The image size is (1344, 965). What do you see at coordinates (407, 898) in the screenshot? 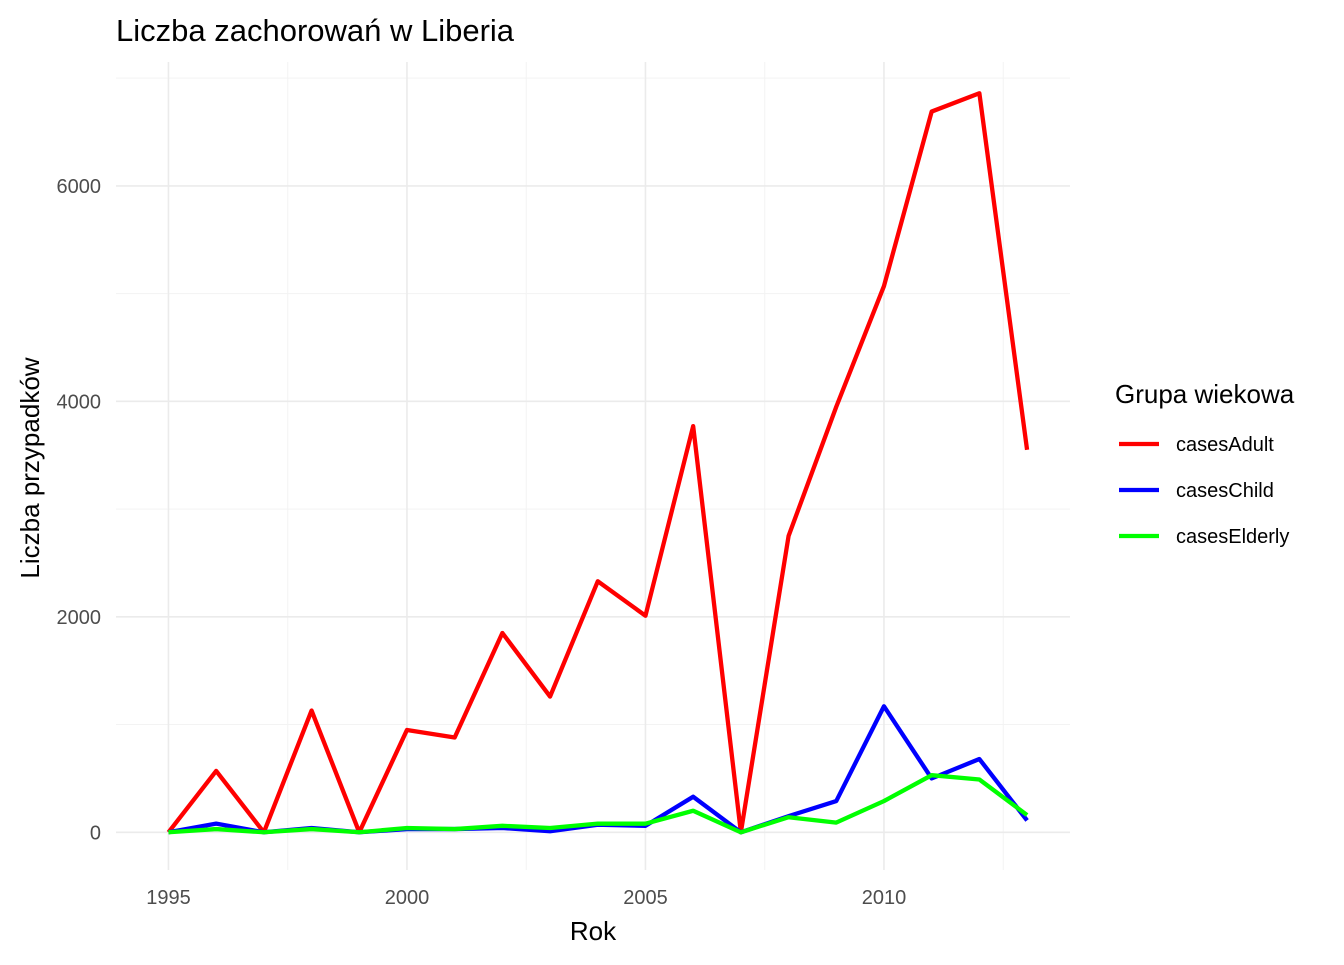
I see `x-tick-label: 2000` at bounding box center [407, 898].